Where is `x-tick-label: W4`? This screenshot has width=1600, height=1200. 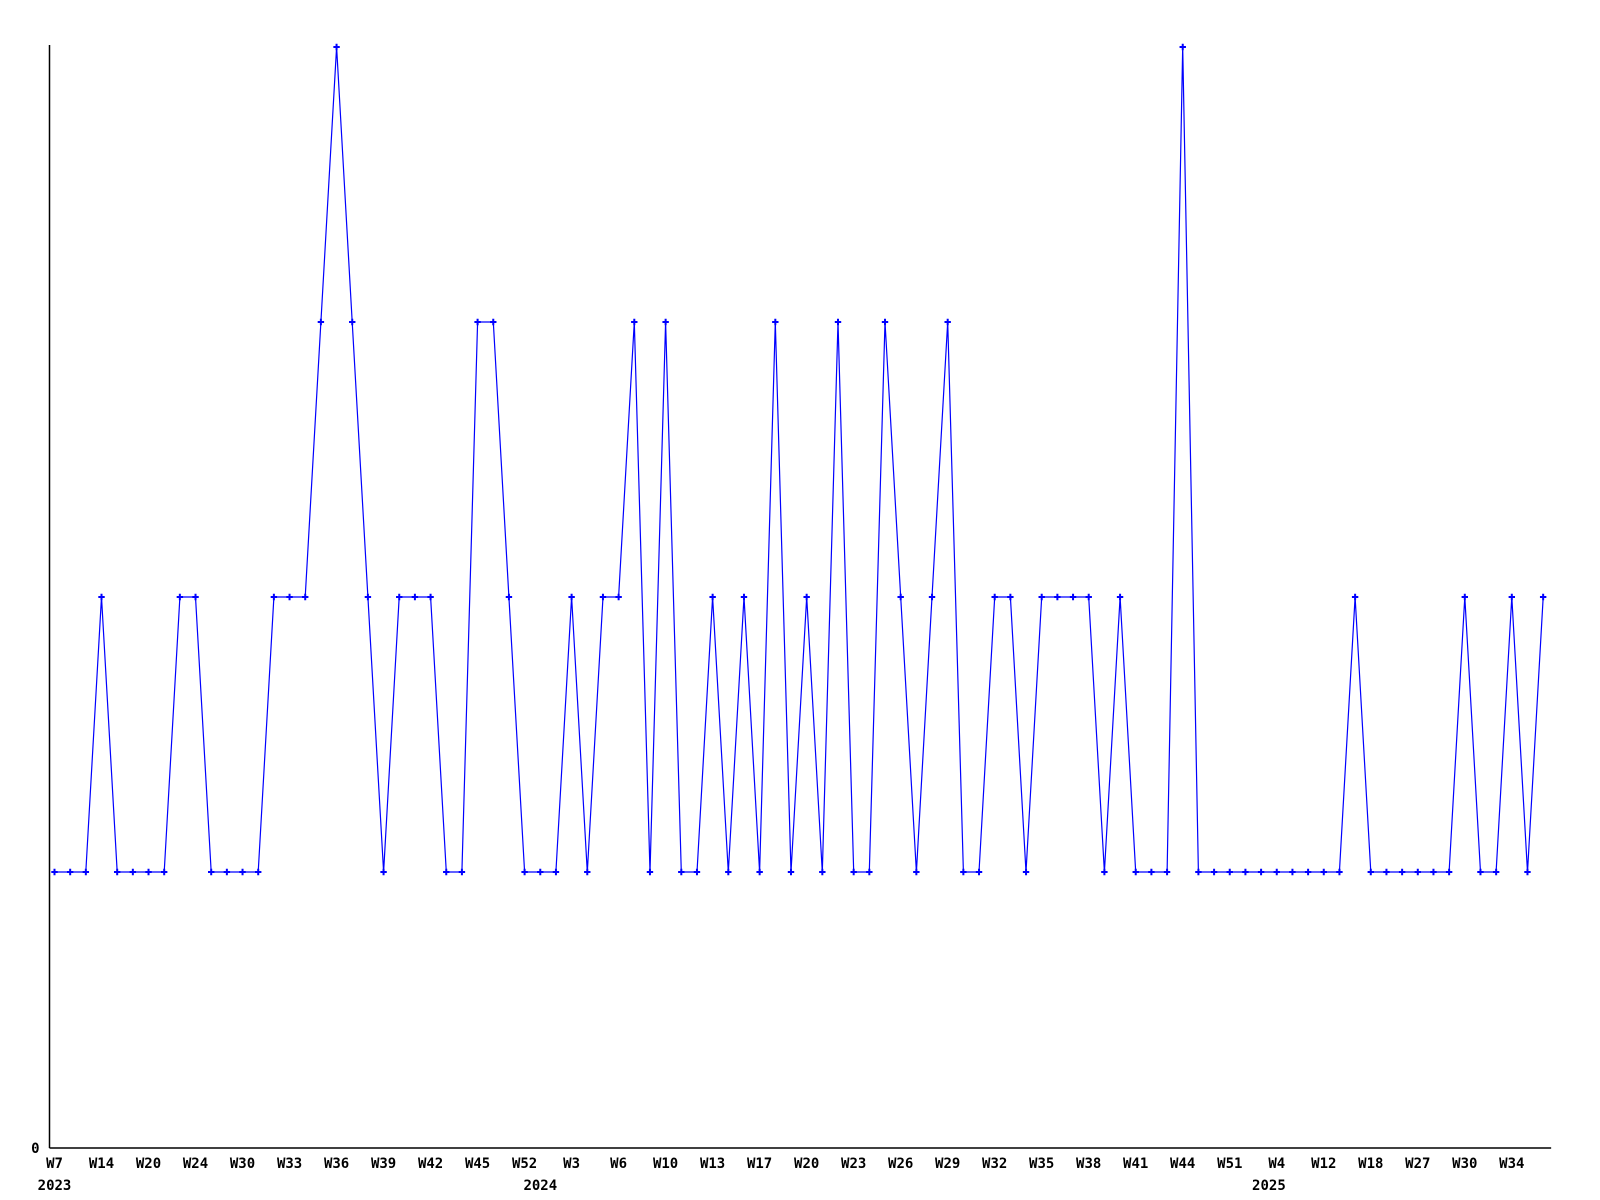 x-tick-label: W4 is located at coordinates (1276, 1164).